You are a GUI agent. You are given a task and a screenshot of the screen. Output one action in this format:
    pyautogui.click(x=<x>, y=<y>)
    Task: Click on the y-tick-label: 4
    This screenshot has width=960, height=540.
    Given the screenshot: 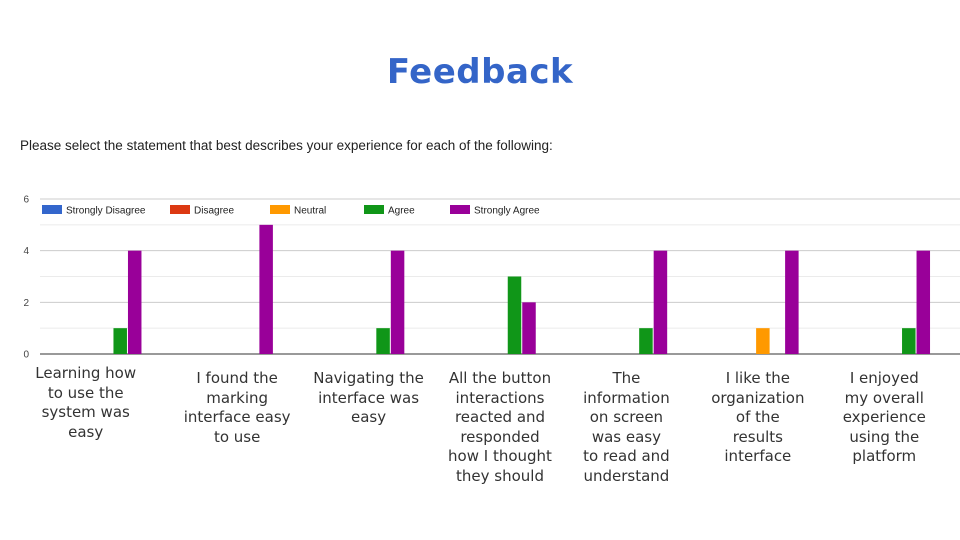 What is the action you would take?
    pyautogui.click(x=26, y=251)
    